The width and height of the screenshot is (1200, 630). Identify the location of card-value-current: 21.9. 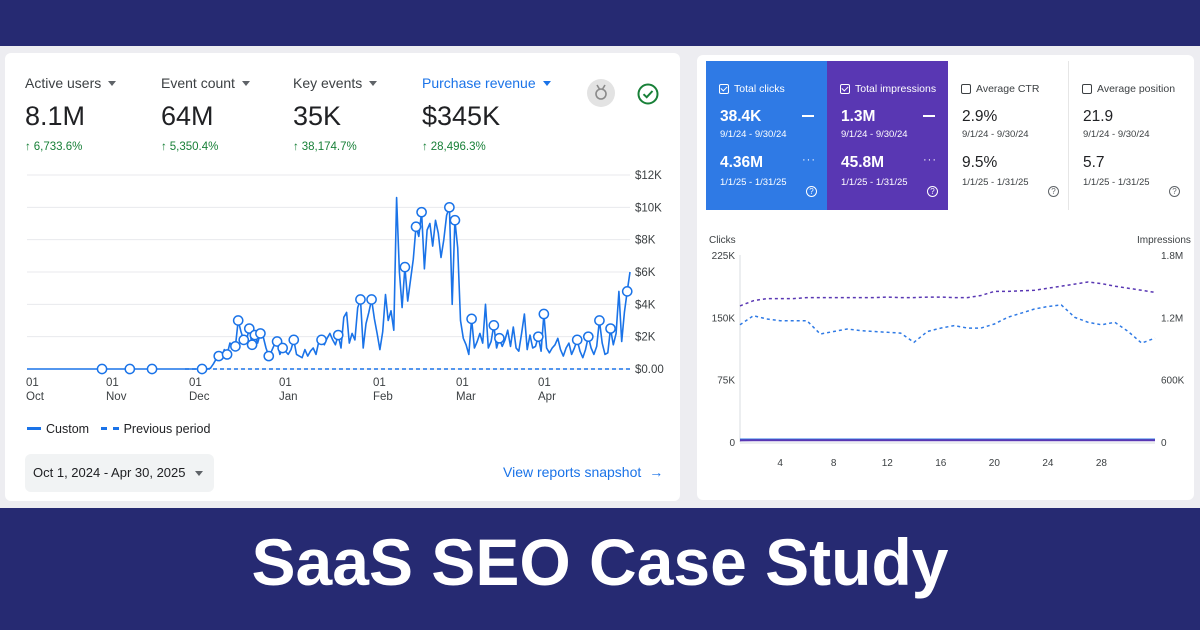
(1098, 116).